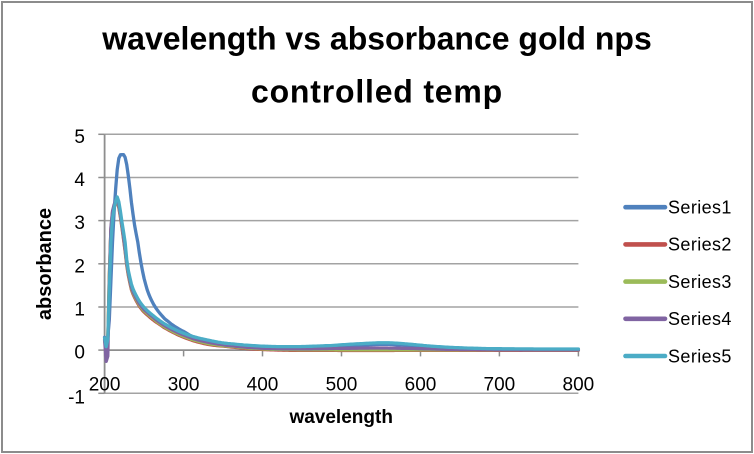  What do you see at coordinates (579, 385) in the screenshot?
I see `svg-text: 800` at bounding box center [579, 385].